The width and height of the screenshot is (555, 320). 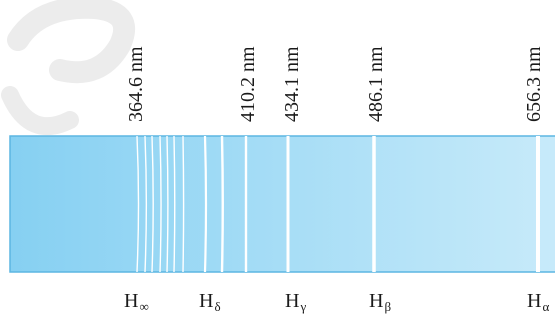 I want to click on line-label-h-infinity: H∞, so click(x=136, y=302).